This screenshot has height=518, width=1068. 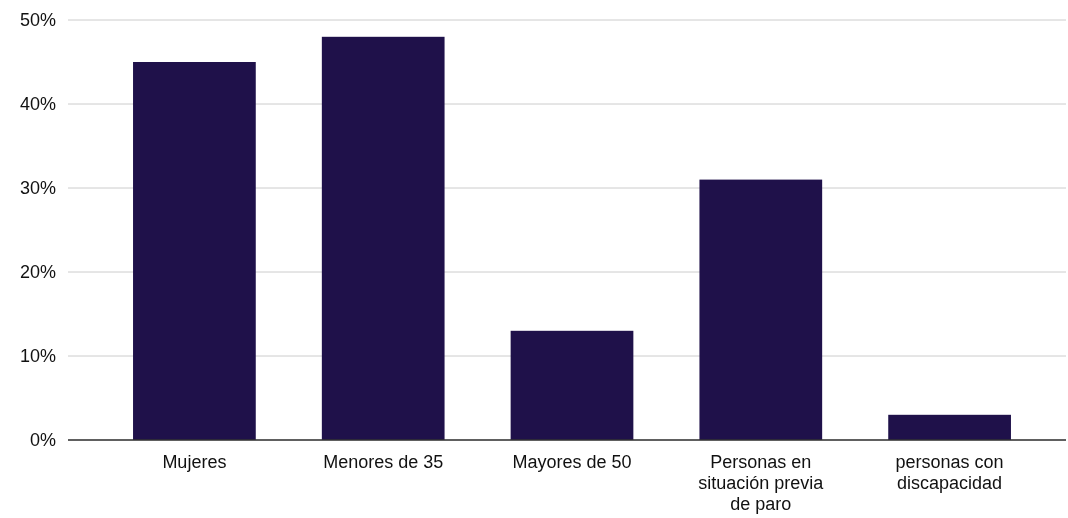 I want to click on y-tick-label: 0%, so click(x=42, y=440).